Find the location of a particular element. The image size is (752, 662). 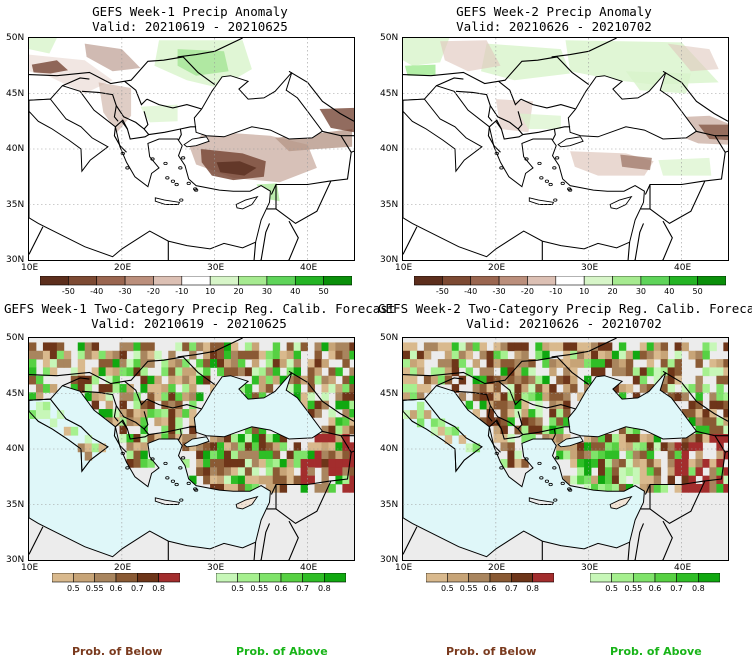

prob-above-colorbar-2: 0.5 0.55 0.6 0.7 0.8 is located at coordinates (655, 584).